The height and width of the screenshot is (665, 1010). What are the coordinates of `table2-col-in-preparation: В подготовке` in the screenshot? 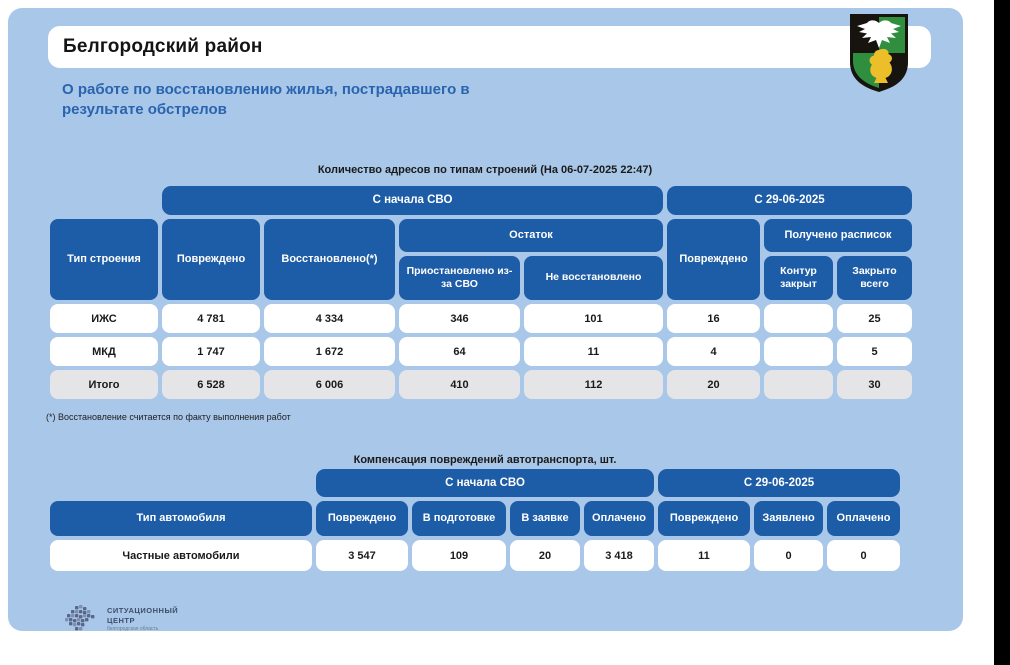 It's located at (459, 518).